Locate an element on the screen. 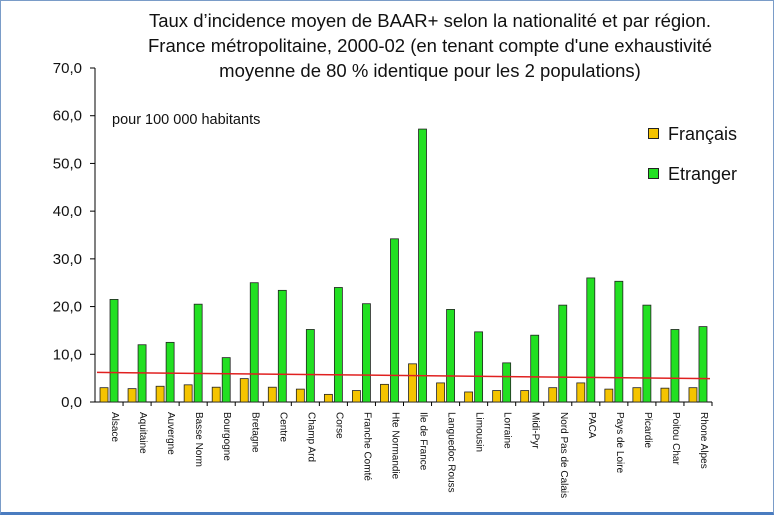  x-tick-label: Centre is located at coordinates (282, 427).